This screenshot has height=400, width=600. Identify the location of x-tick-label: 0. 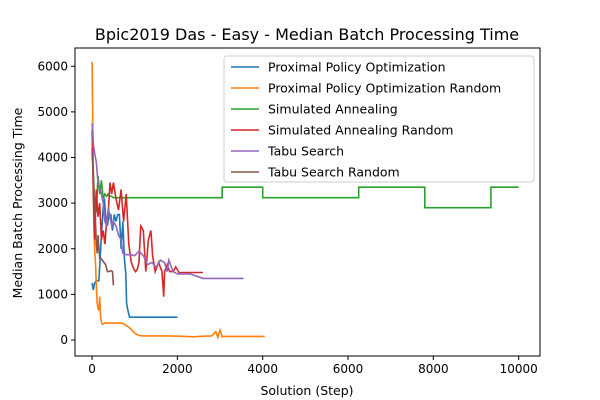
(92, 369).